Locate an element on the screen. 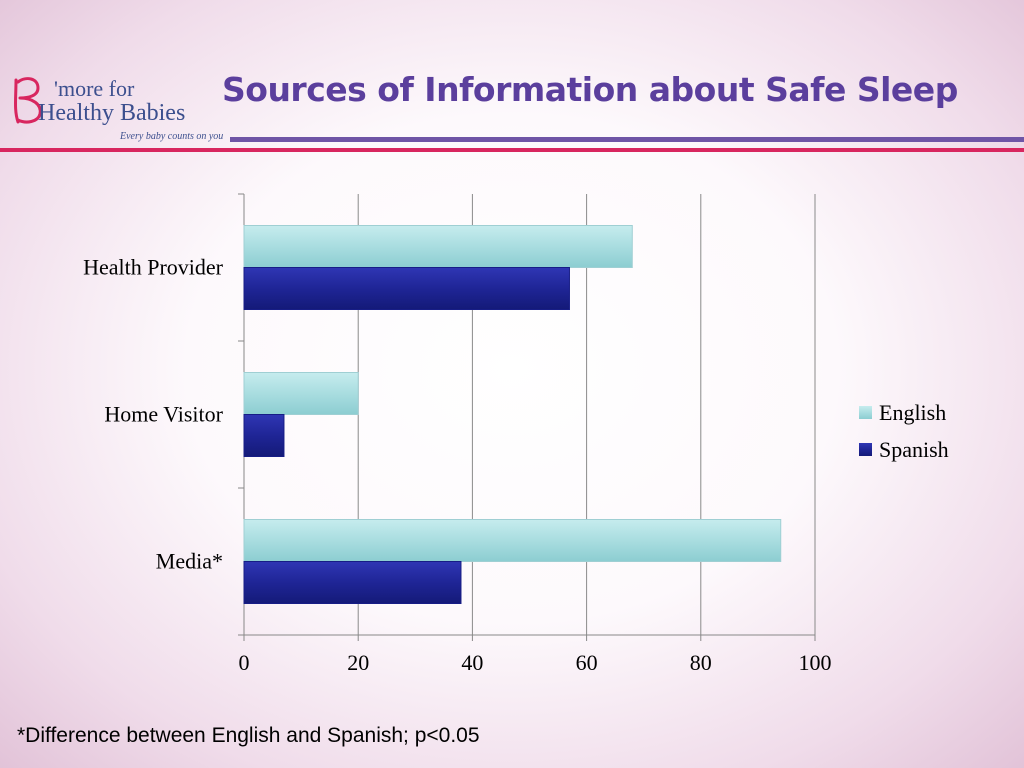  header-divider is located at coordinates (512, 150).